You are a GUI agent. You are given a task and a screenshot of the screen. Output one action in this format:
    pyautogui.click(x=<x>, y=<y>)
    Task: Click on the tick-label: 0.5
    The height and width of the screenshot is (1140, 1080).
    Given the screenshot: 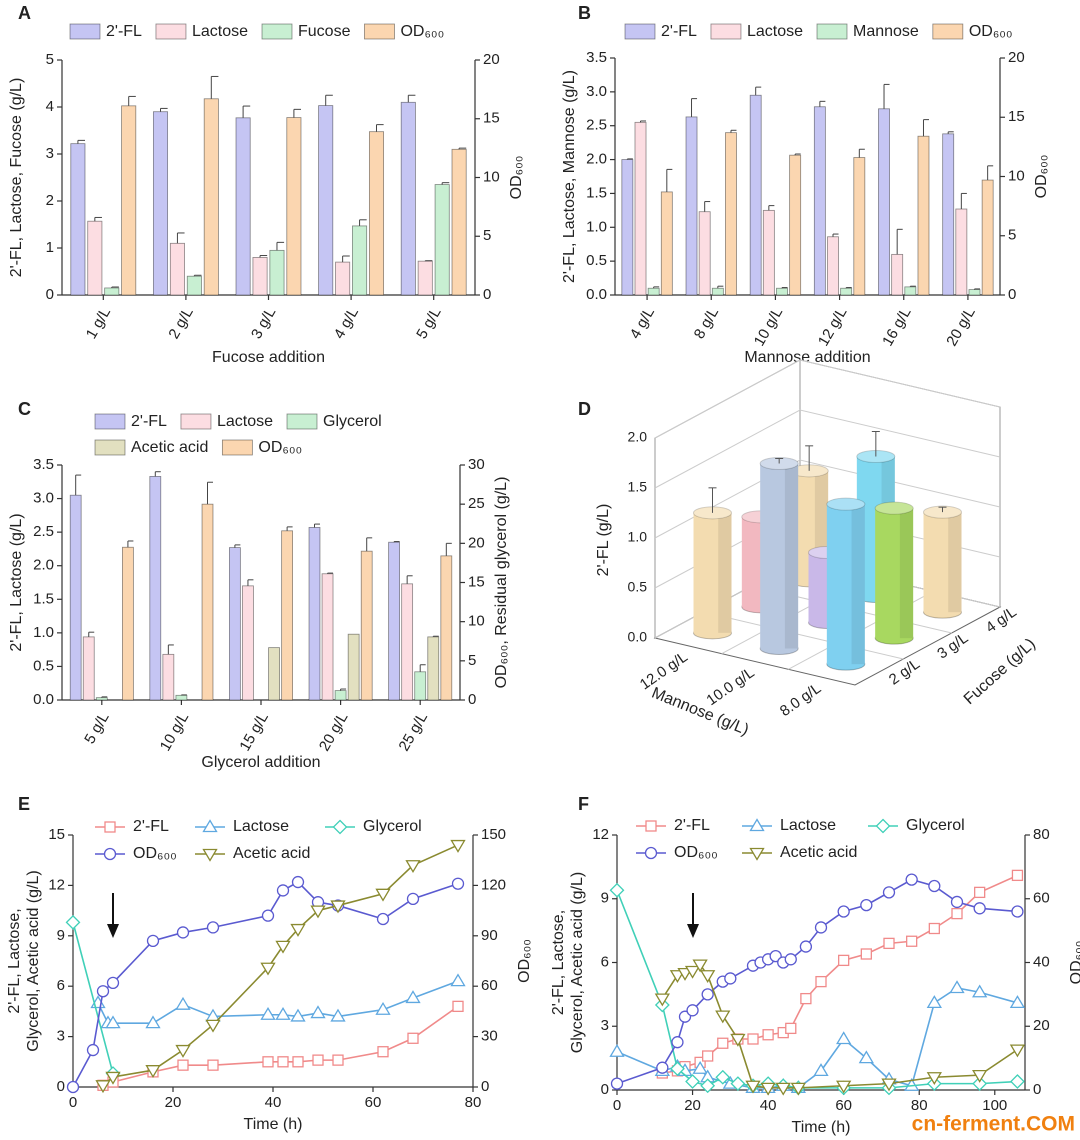 What is the action you would take?
    pyautogui.click(x=43, y=665)
    